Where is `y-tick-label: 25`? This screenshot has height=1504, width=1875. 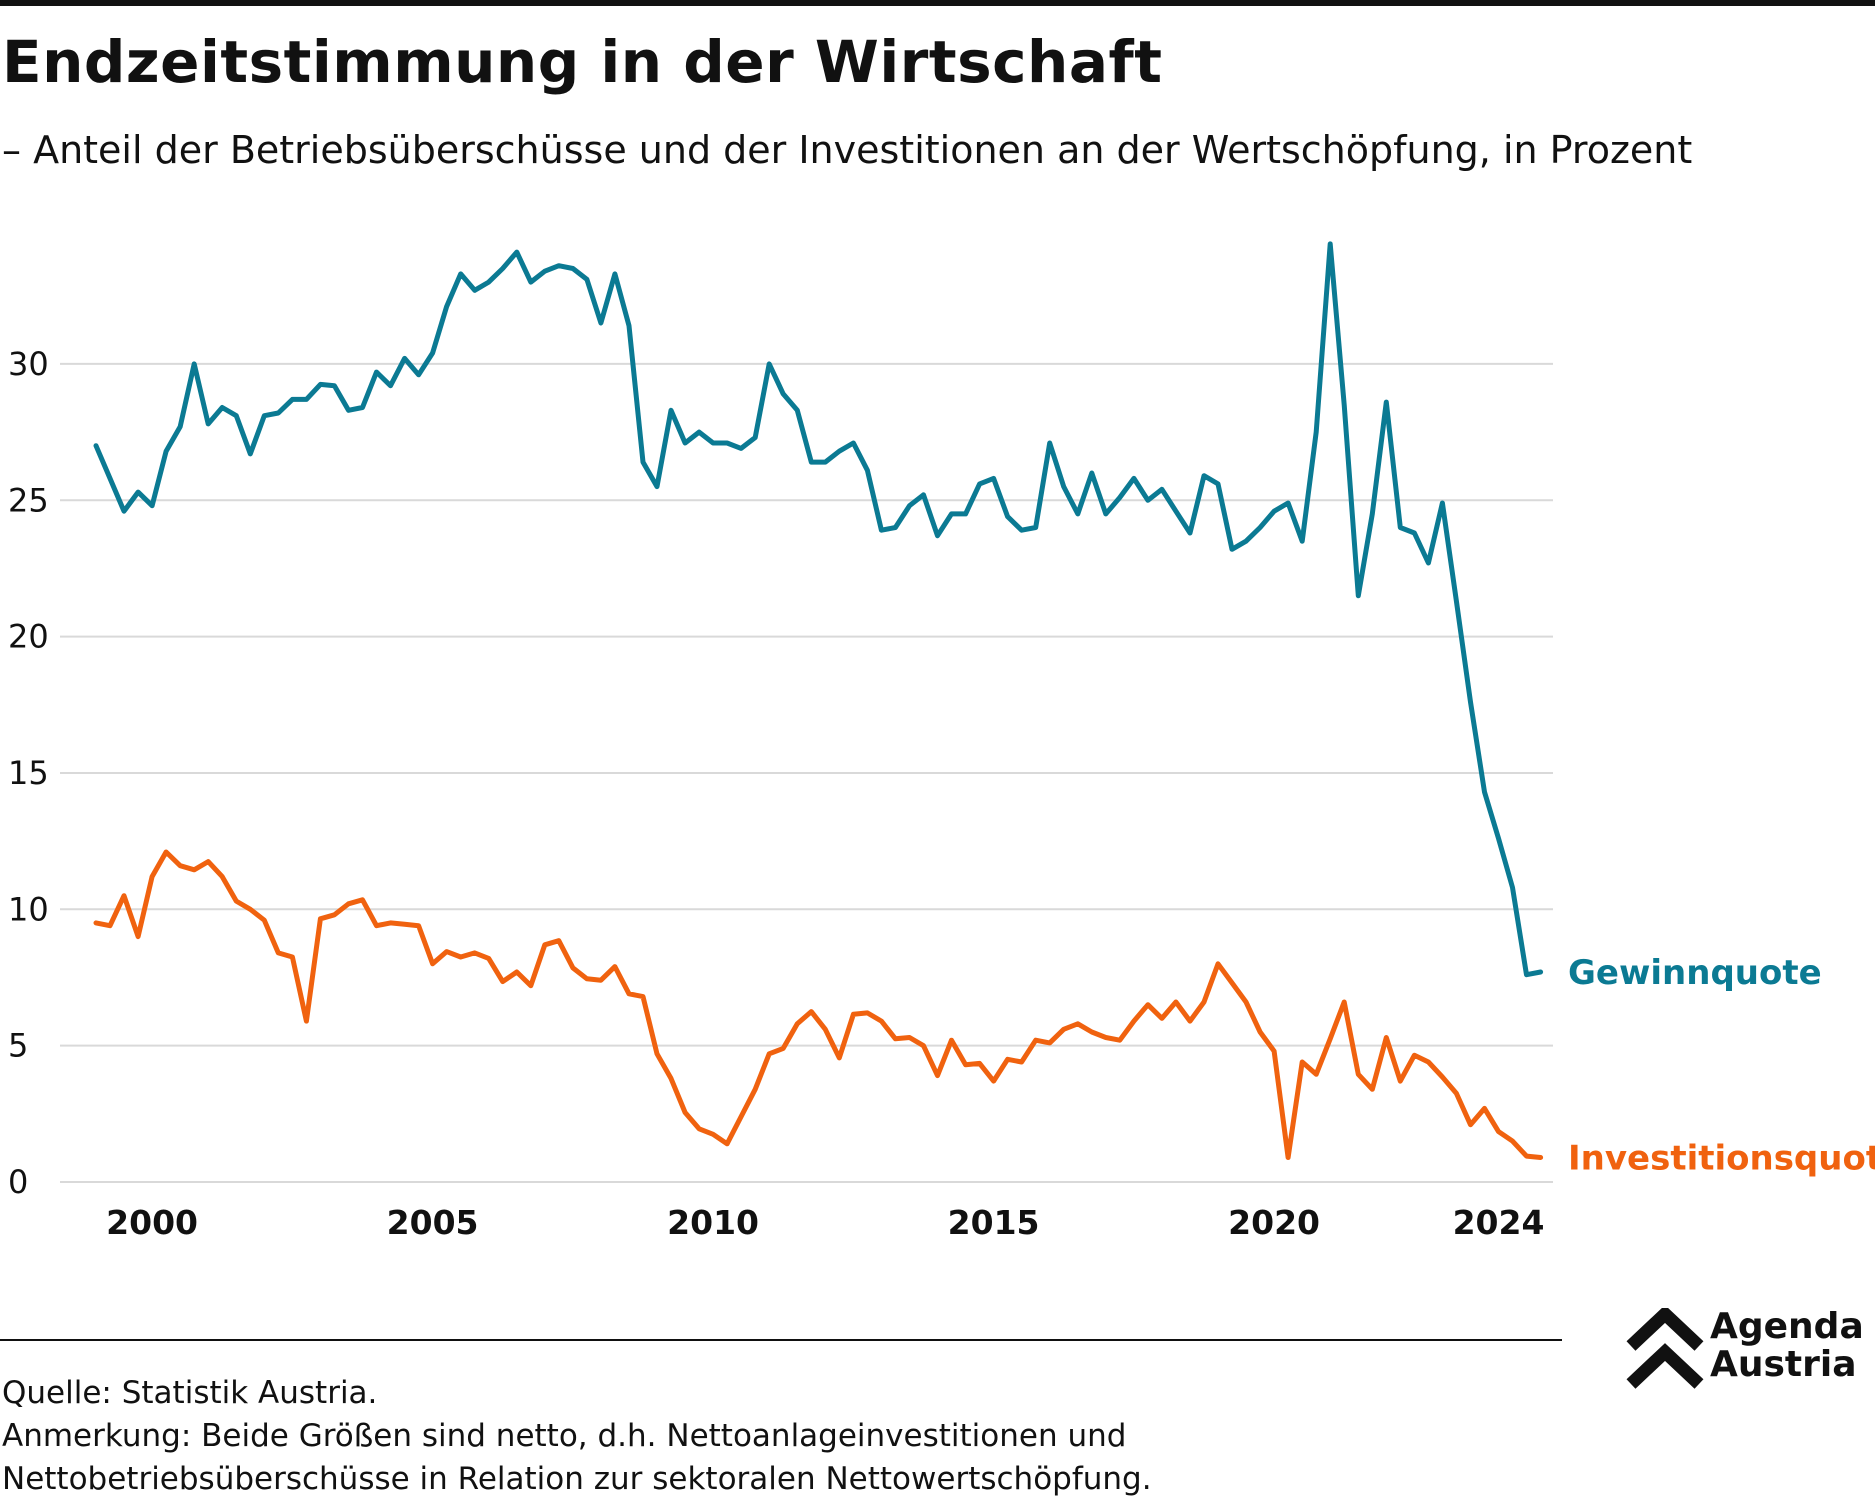 y-tick-label: 25 is located at coordinates (28, 500).